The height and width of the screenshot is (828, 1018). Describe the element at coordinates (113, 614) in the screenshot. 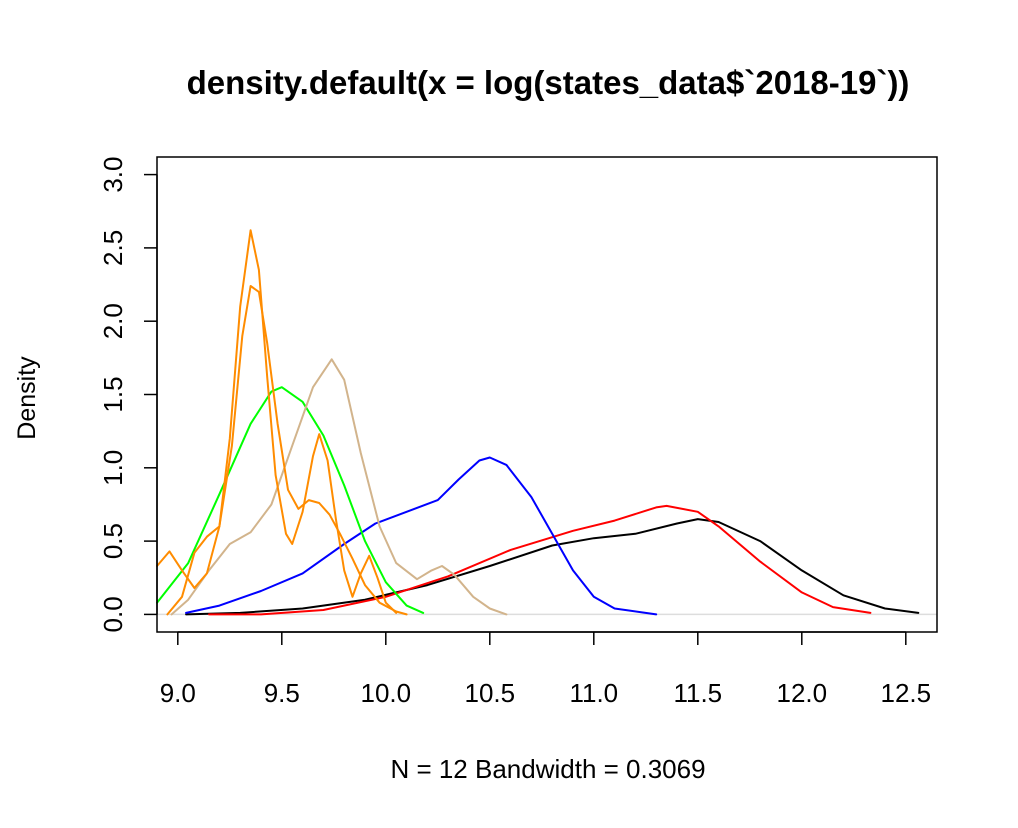

I see `y-tick-label: 0.0` at that location.